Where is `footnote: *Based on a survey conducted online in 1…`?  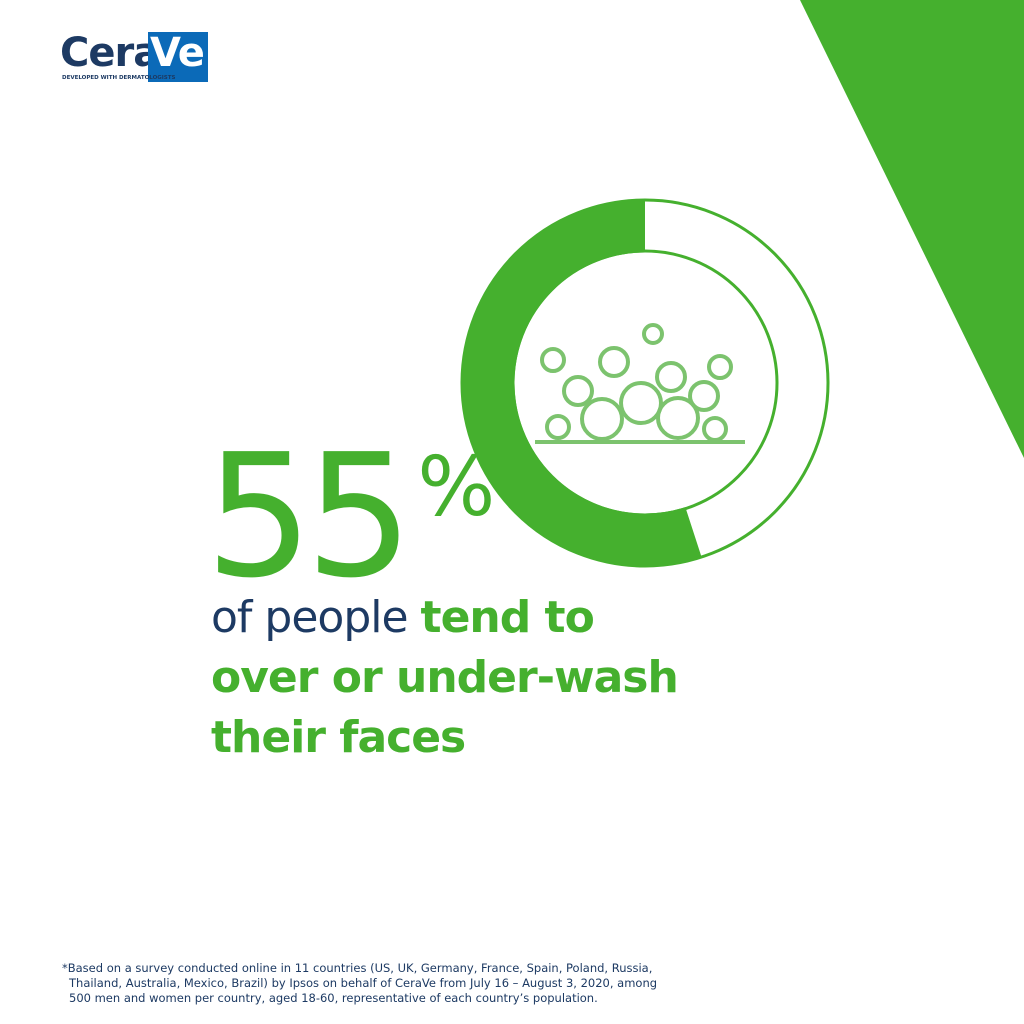
footnote: *Based on a survey conducted online in 1… is located at coordinates (359, 983).